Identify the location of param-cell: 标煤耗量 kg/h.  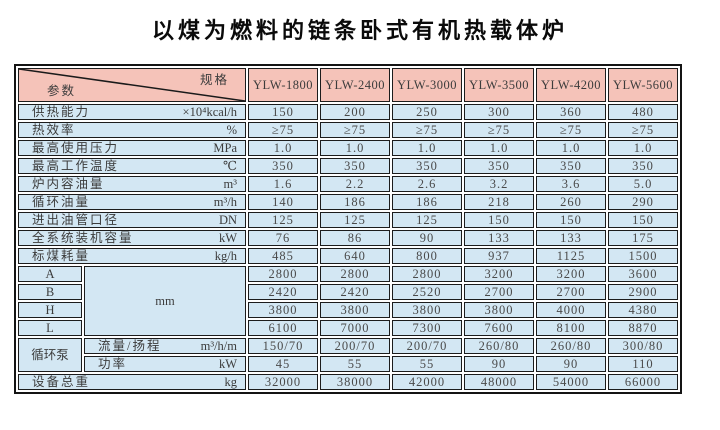
(132, 256).